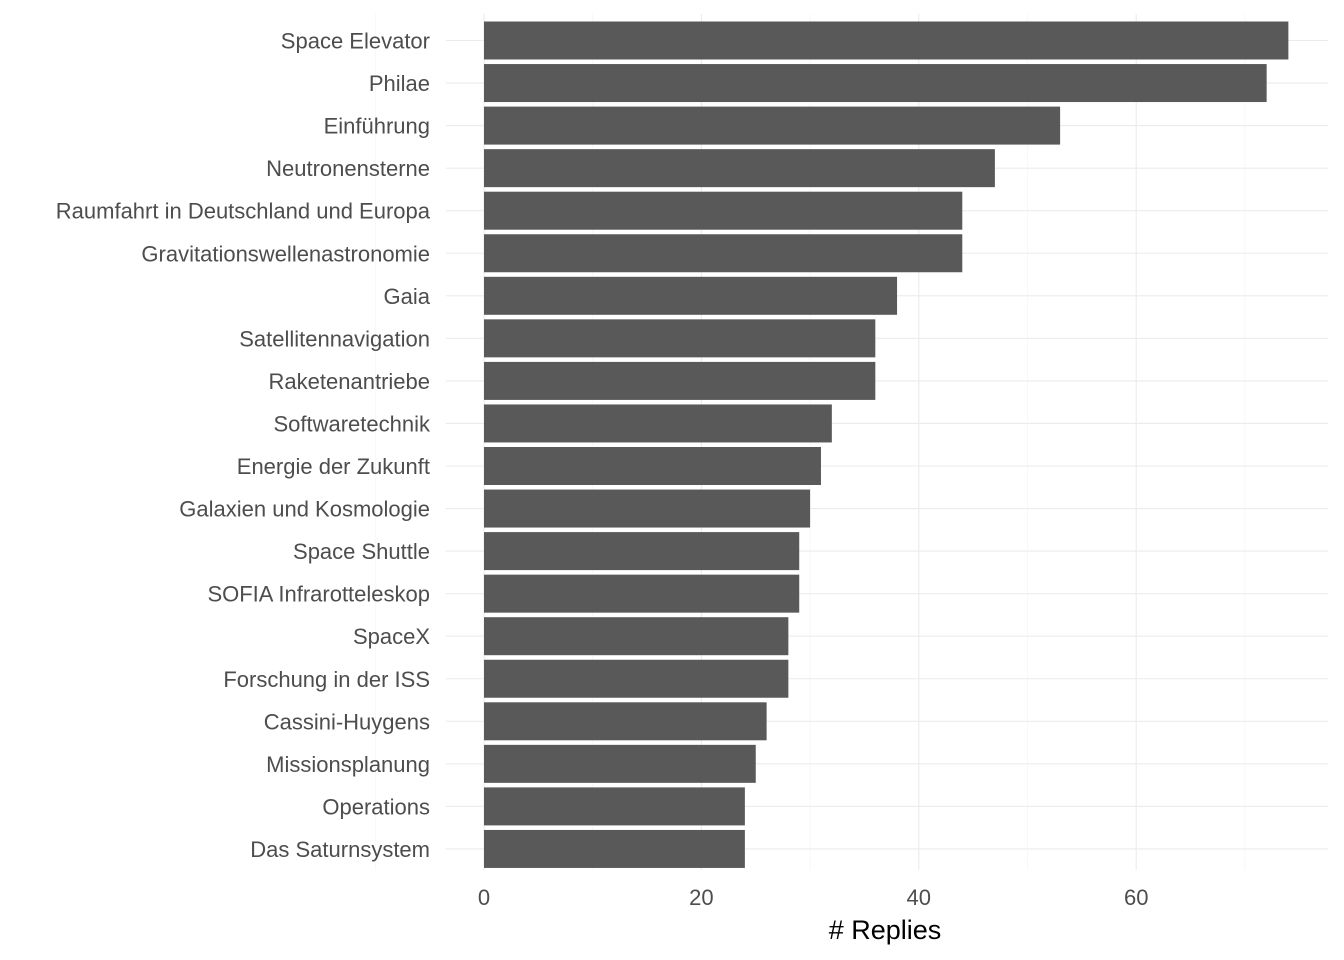 Image resolution: width=1344 pixels, height=960 pixels. Describe the element at coordinates (326, 679) in the screenshot. I see `category-label: Forschung in der ISS` at that location.